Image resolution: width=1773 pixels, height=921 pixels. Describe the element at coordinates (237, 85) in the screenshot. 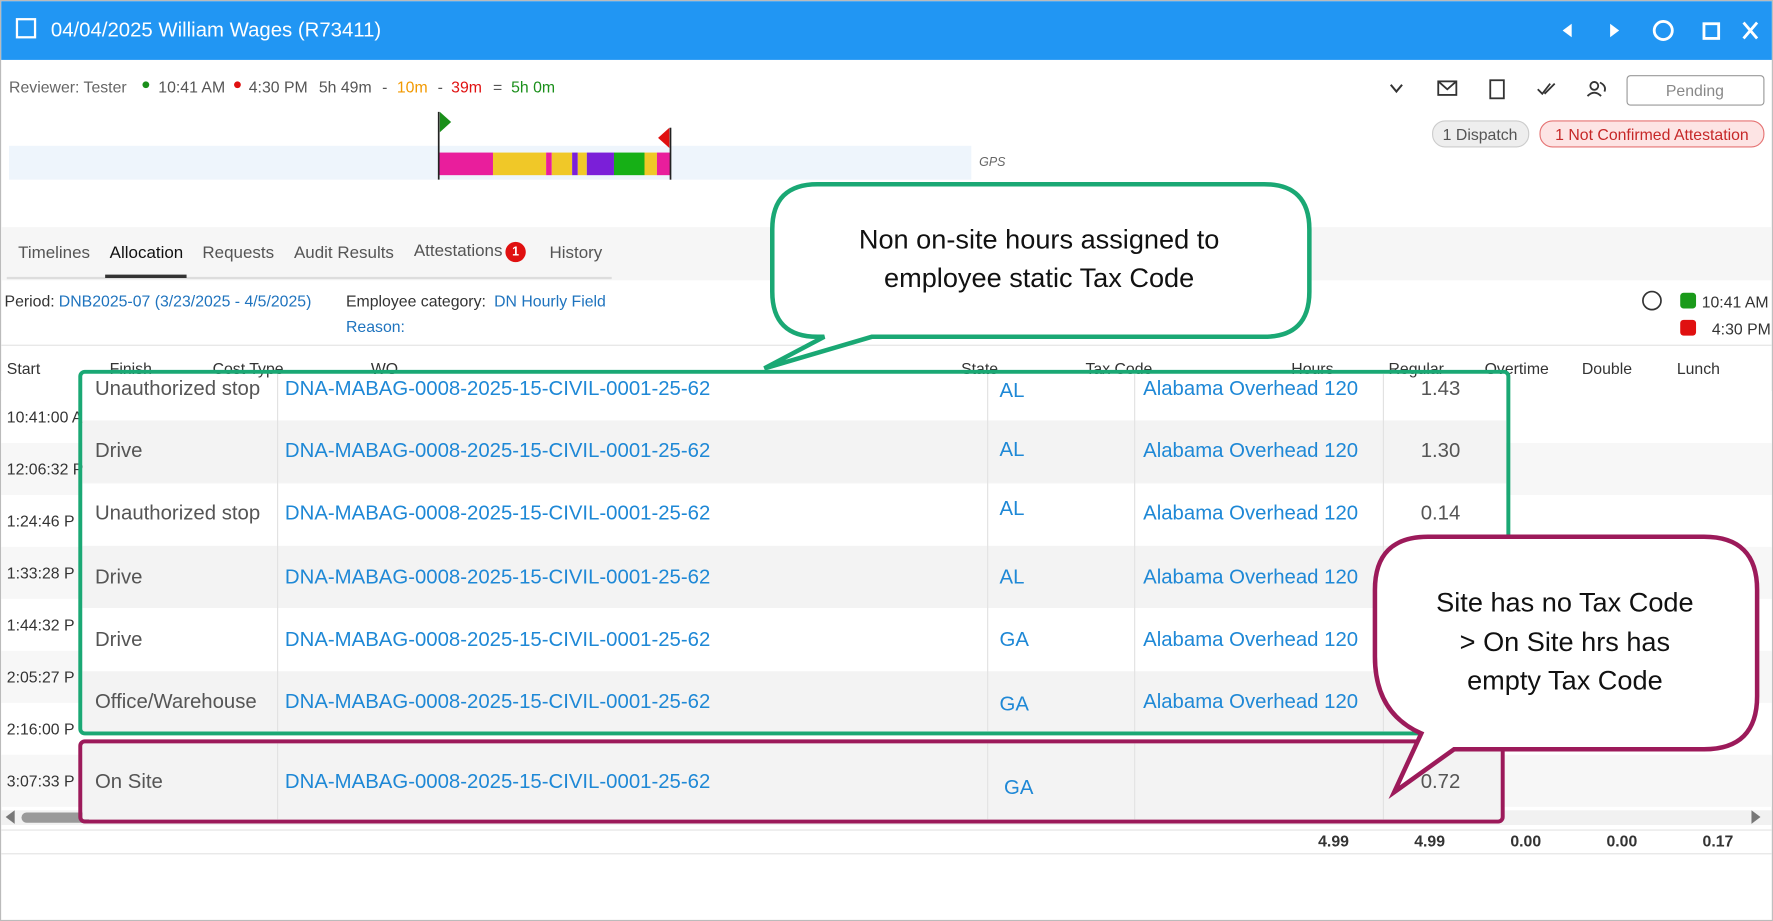

I see `end-dot` at that location.